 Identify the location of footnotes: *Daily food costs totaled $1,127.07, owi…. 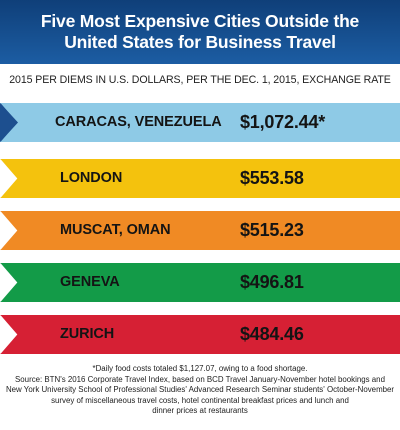
(200, 390).